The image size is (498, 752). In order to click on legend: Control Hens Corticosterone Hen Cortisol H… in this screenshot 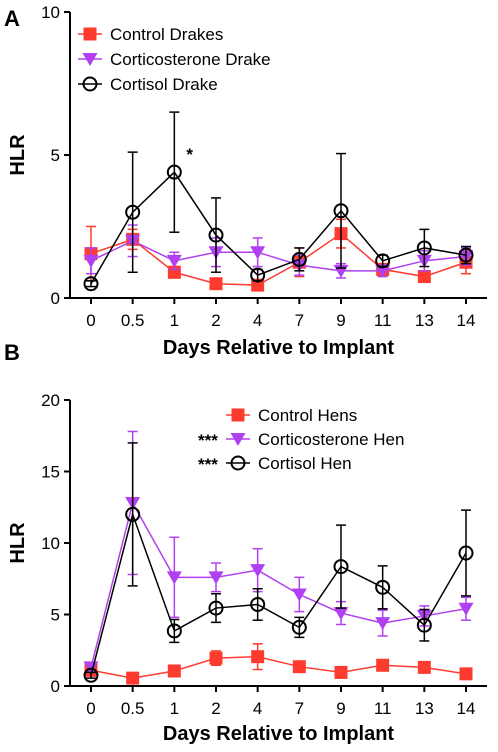, I will do `click(315, 439)`.